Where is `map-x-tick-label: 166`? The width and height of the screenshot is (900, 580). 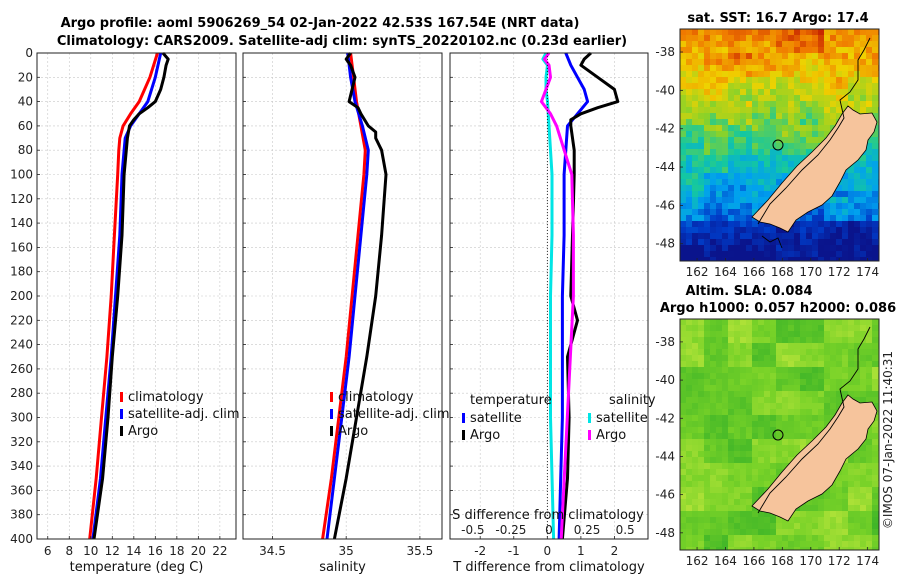
map-x-tick-label: 166 is located at coordinates (753, 272).